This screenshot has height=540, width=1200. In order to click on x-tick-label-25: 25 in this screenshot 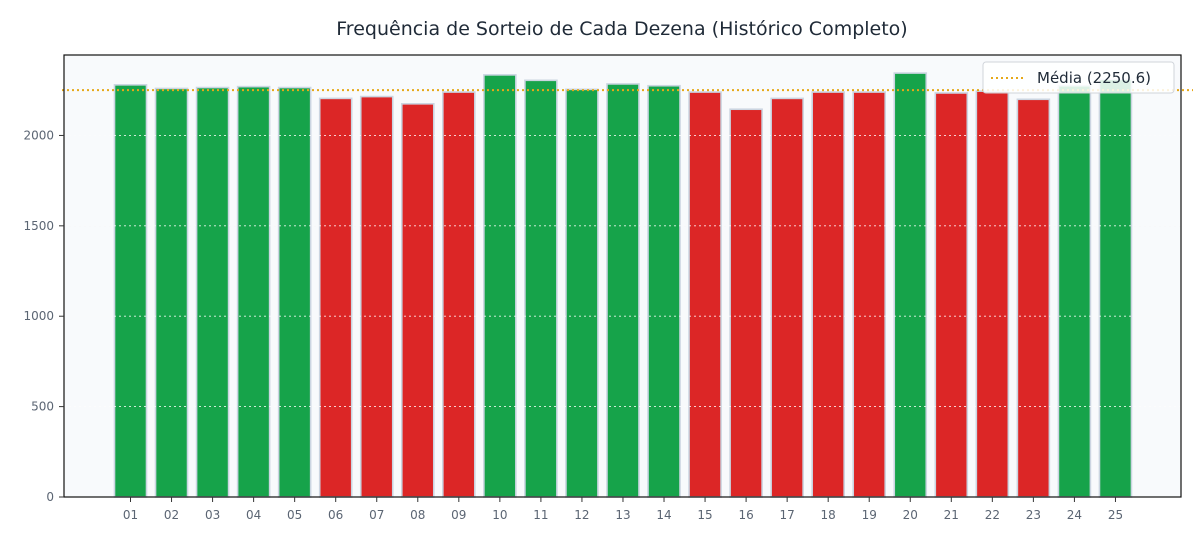, I will do `click(1115, 515)`.